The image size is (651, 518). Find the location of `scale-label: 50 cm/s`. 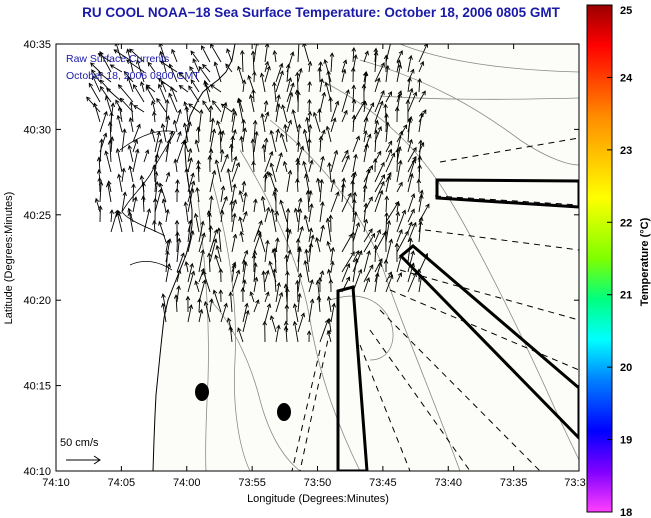

scale-label: 50 cm/s is located at coordinates (79, 443).